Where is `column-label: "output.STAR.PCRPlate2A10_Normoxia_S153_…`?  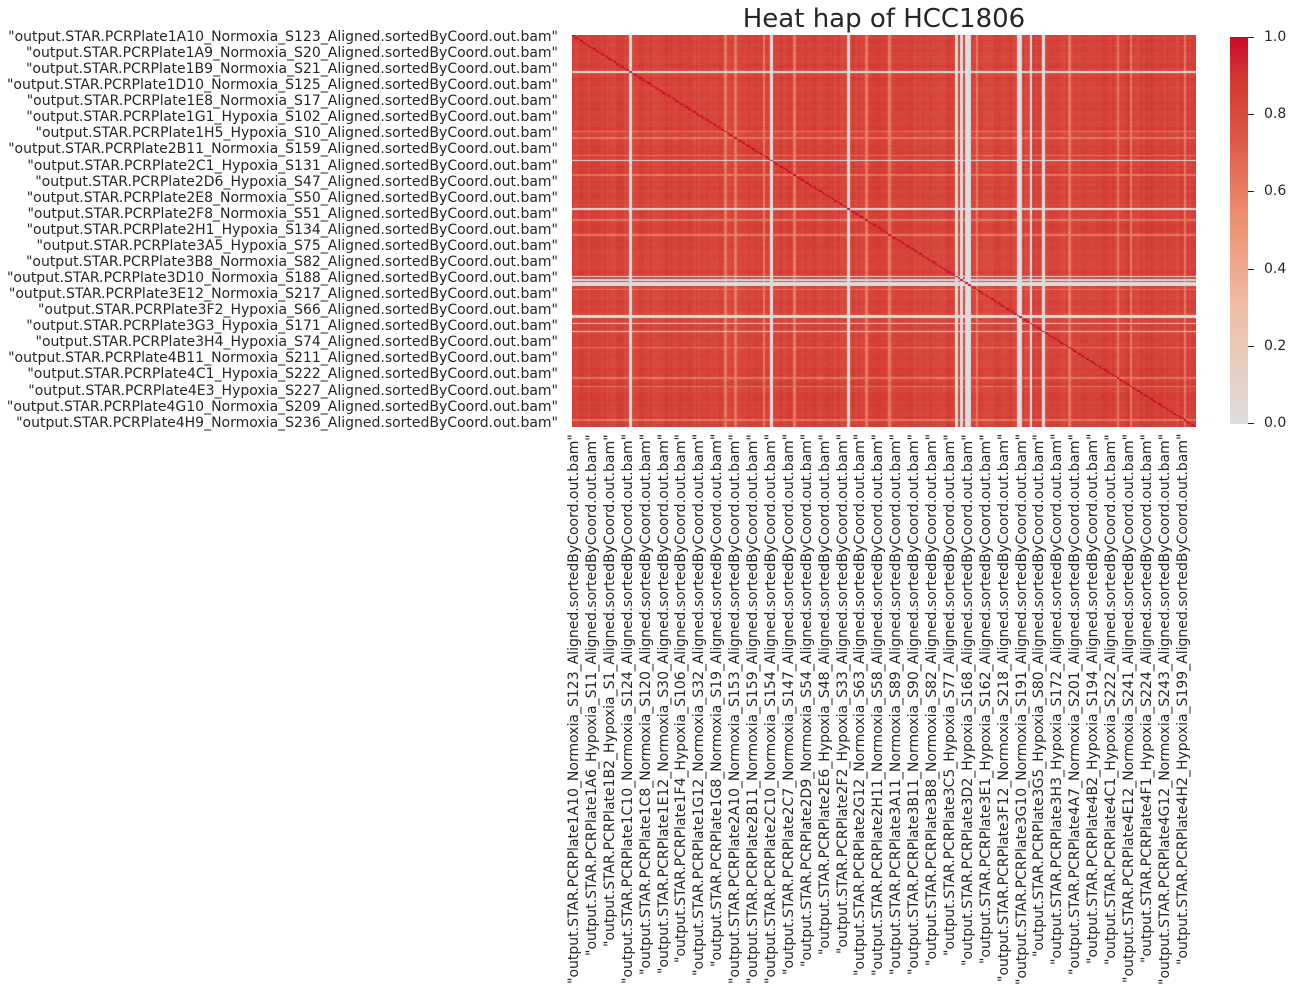 column-label: "output.STAR.PCRPlate2A10_Normoxia_S153_… is located at coordinates (735, 709).